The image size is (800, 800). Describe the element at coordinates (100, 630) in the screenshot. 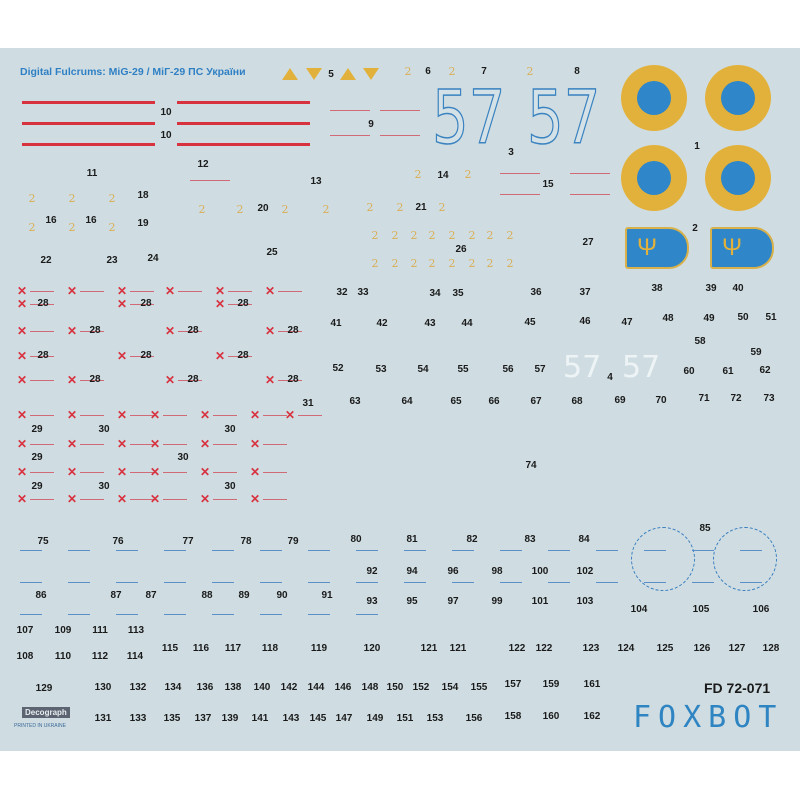

I see `decal-number: 111` at that location.